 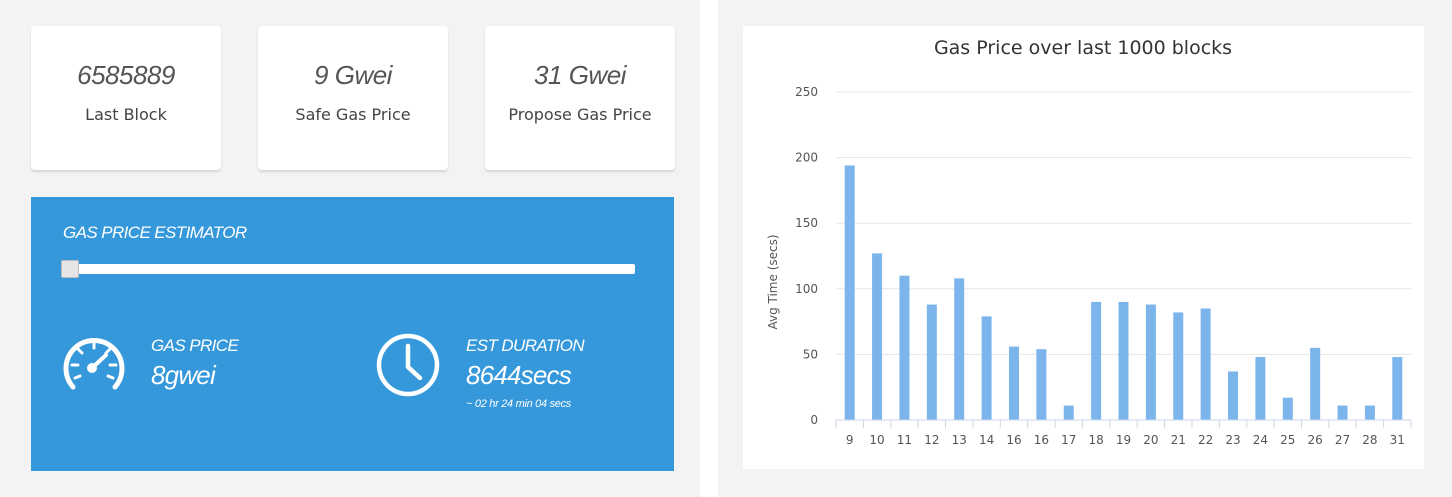 What do you see at coordinates (1260, 440) in the screenshot?
I see `x-tick-label: 24` at bounding box center [1260, 440].